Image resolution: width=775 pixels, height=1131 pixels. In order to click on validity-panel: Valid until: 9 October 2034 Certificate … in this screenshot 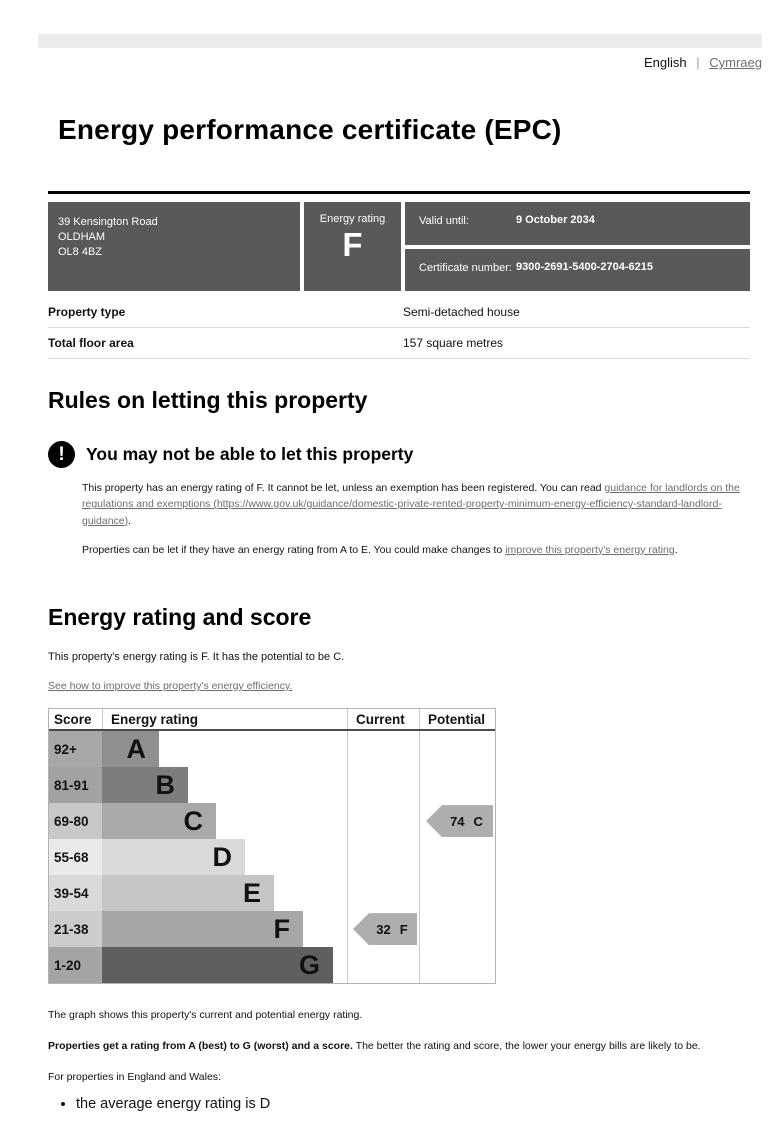, I will do `click(577, 246)`.